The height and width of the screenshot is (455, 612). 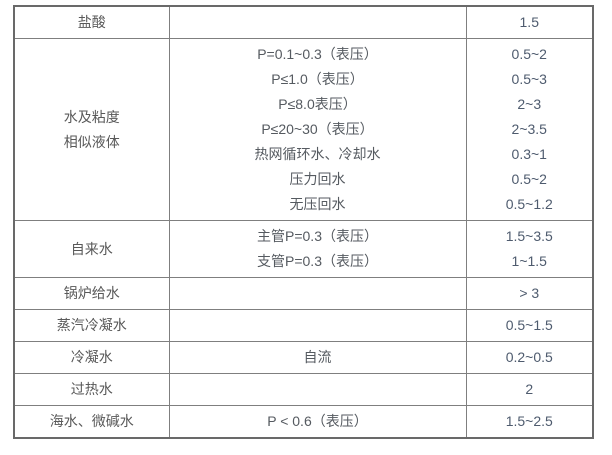 What do you see at coordinates (317, 79) in the screenshot?
I see `condition-line: P≤1.0（表压）` at bounding box center [317, 79].